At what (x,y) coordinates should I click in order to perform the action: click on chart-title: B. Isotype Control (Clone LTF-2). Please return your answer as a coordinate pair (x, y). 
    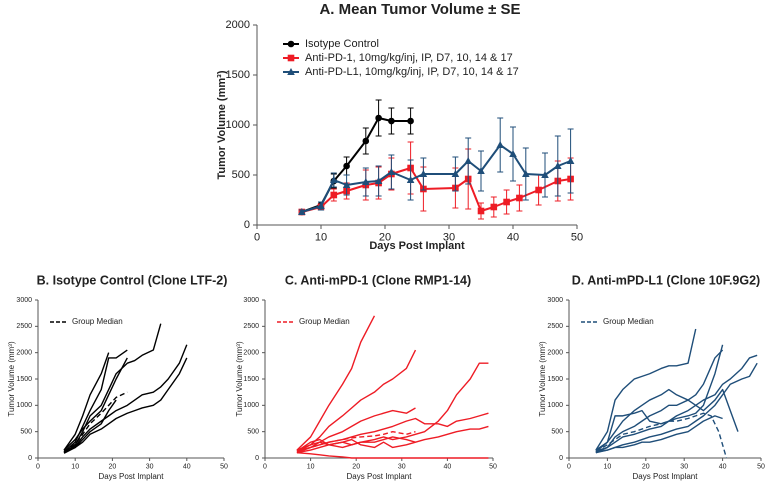
    Looking at the image, I should click on (132, 280).